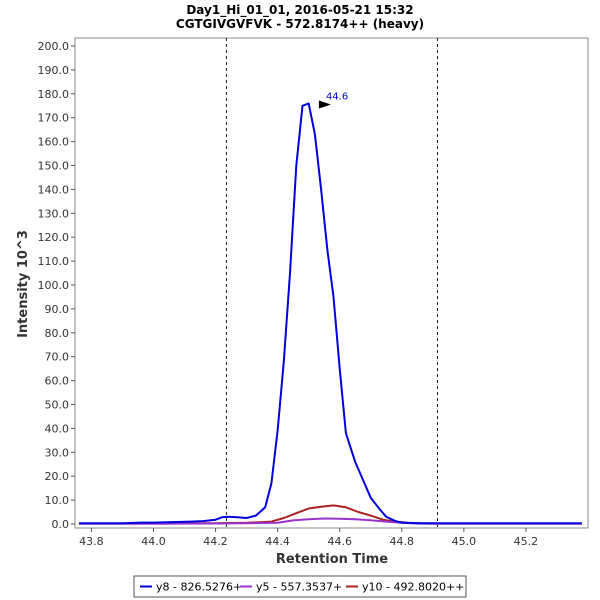 The image size is (600, 600). I want to click on chart-title: Day1_Hi_01_01, 2016-05-21 15:32, so click(299, 10).